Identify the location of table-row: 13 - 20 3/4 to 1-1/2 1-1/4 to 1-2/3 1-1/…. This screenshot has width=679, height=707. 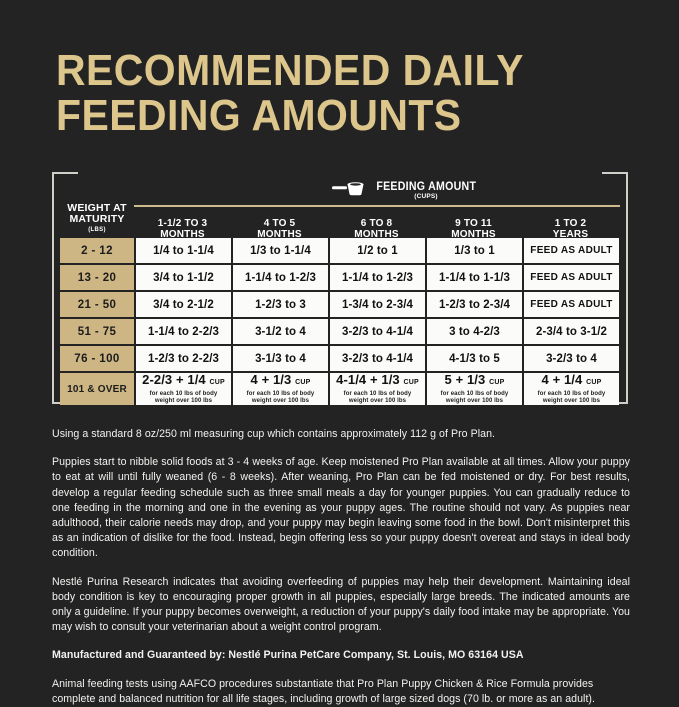
(340, 277).